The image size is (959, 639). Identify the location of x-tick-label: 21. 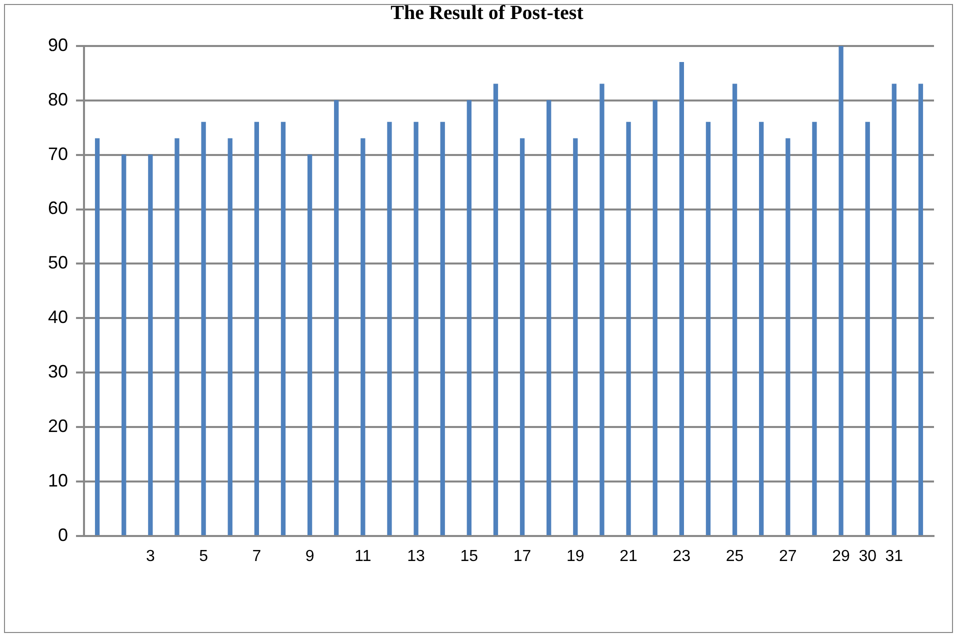
(629, 556).